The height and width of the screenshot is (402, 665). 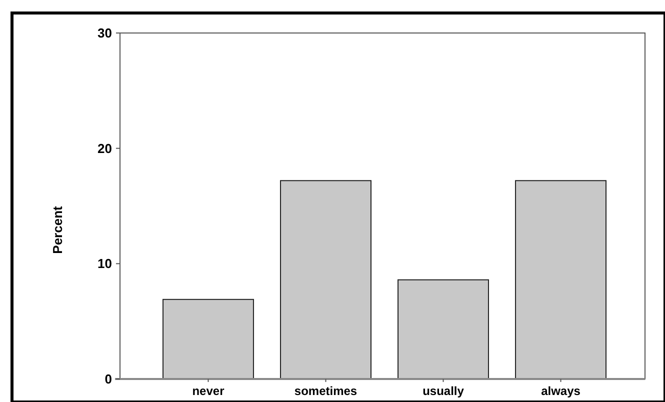 I want to click on x-tick-label: usually, so click(x=443, y=391).